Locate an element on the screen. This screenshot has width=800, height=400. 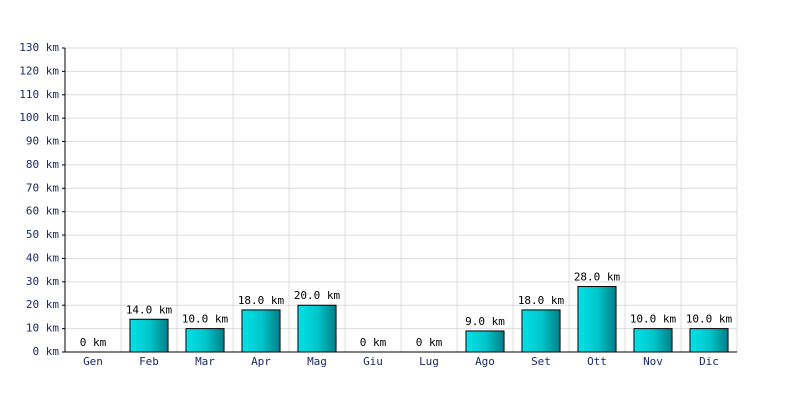
x-tick-label: Ott is located at coordinates (597, 361).